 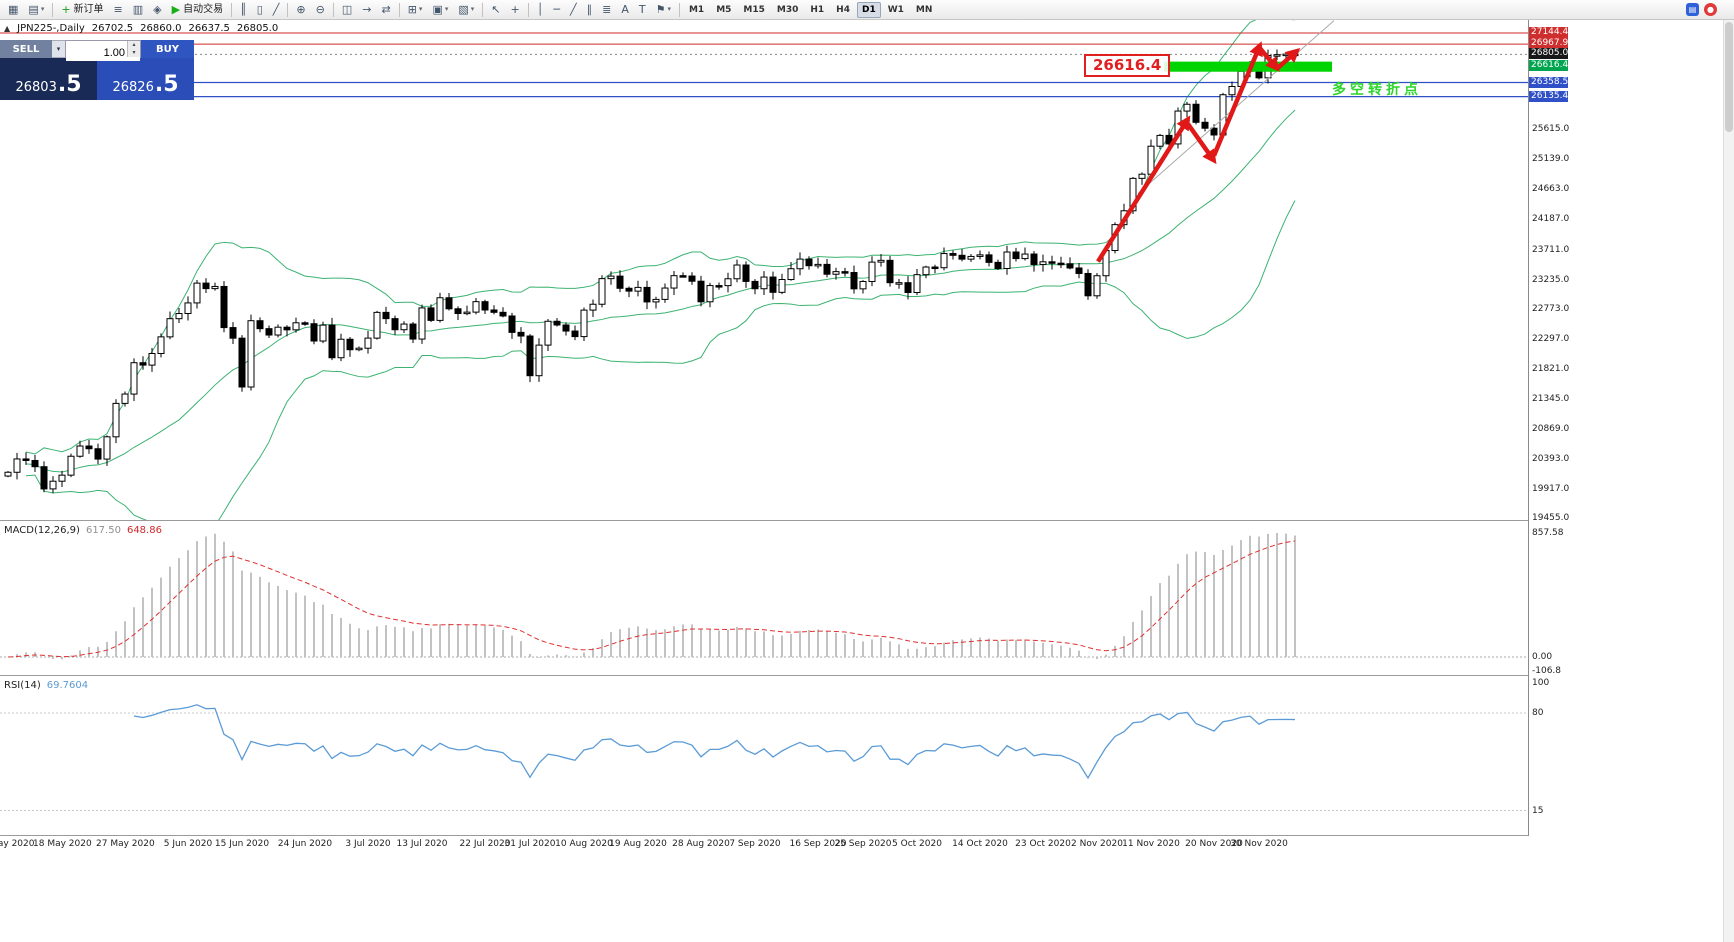 What do you see at coordinates (817, 9) in the screenshot?
I see `timeframe-h1-button: H1` at bounding box center [817, 9].